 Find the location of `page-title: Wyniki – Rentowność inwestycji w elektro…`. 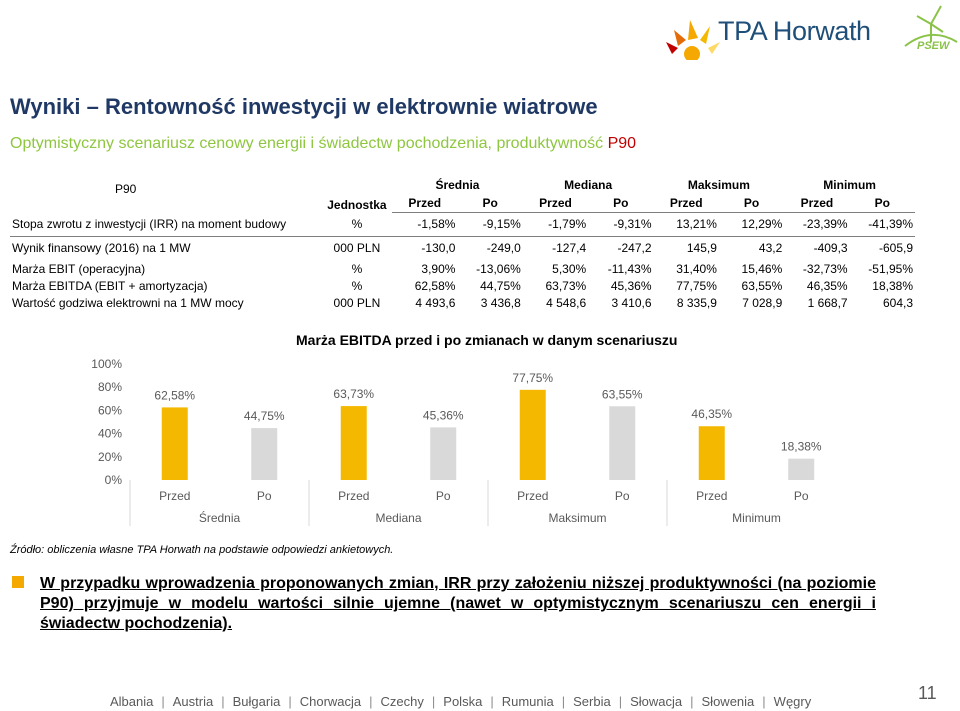

page-title: Wyniki – Rentowność inwestycji w elektro… is located at coordinates (304, 106).